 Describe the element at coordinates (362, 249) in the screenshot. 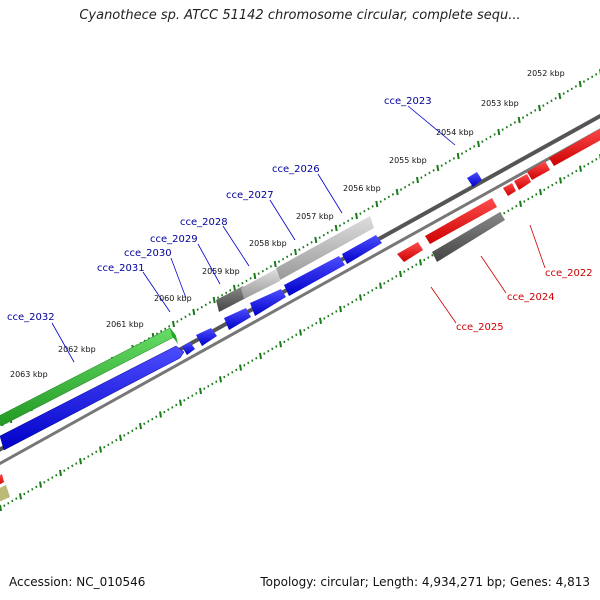

I see `gene-cce_2026` at that location.